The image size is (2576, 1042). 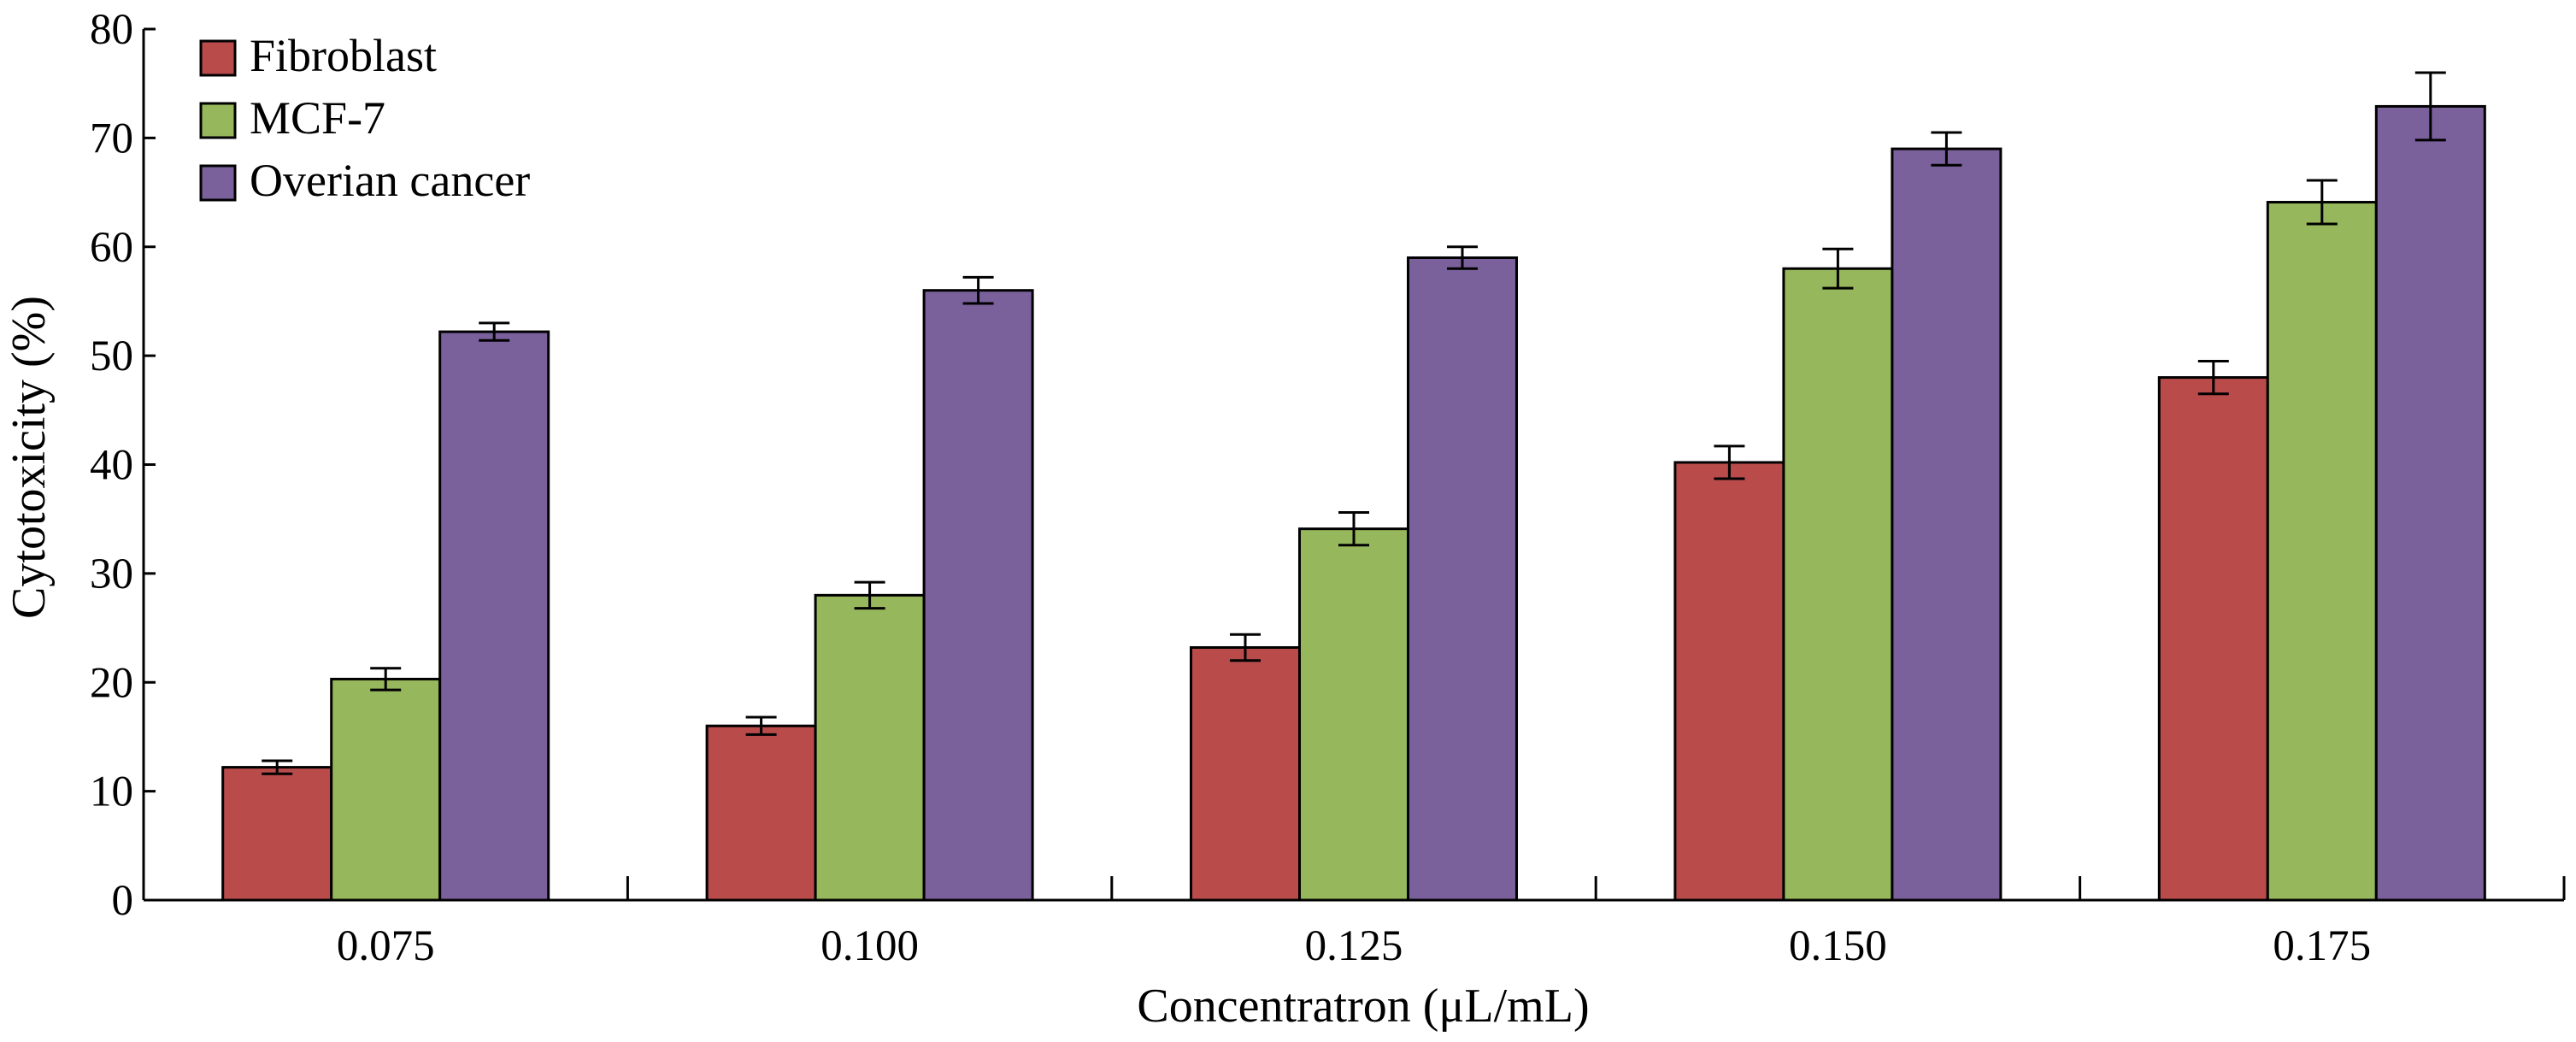 What do you see at coordinates (2322, 946) in the screenshot?
I see `x-tick-label: 0.175` at bounding box center [2322, 946].